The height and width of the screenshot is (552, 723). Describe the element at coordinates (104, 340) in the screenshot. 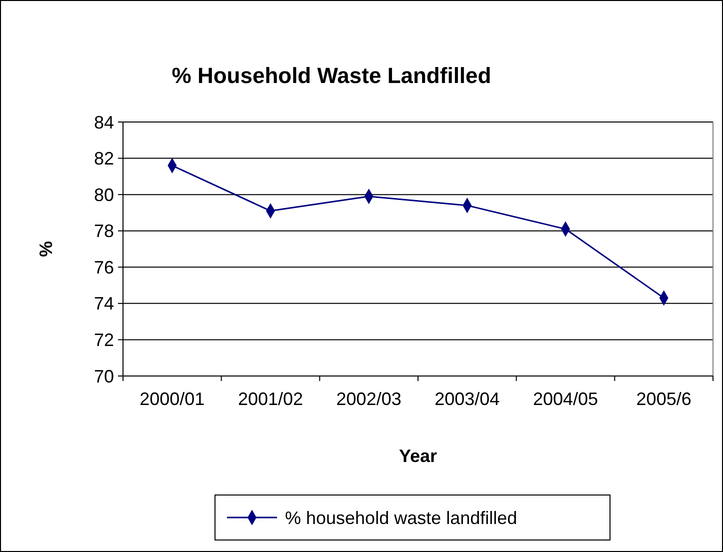

I see `y-tick-label: 72` at that location.